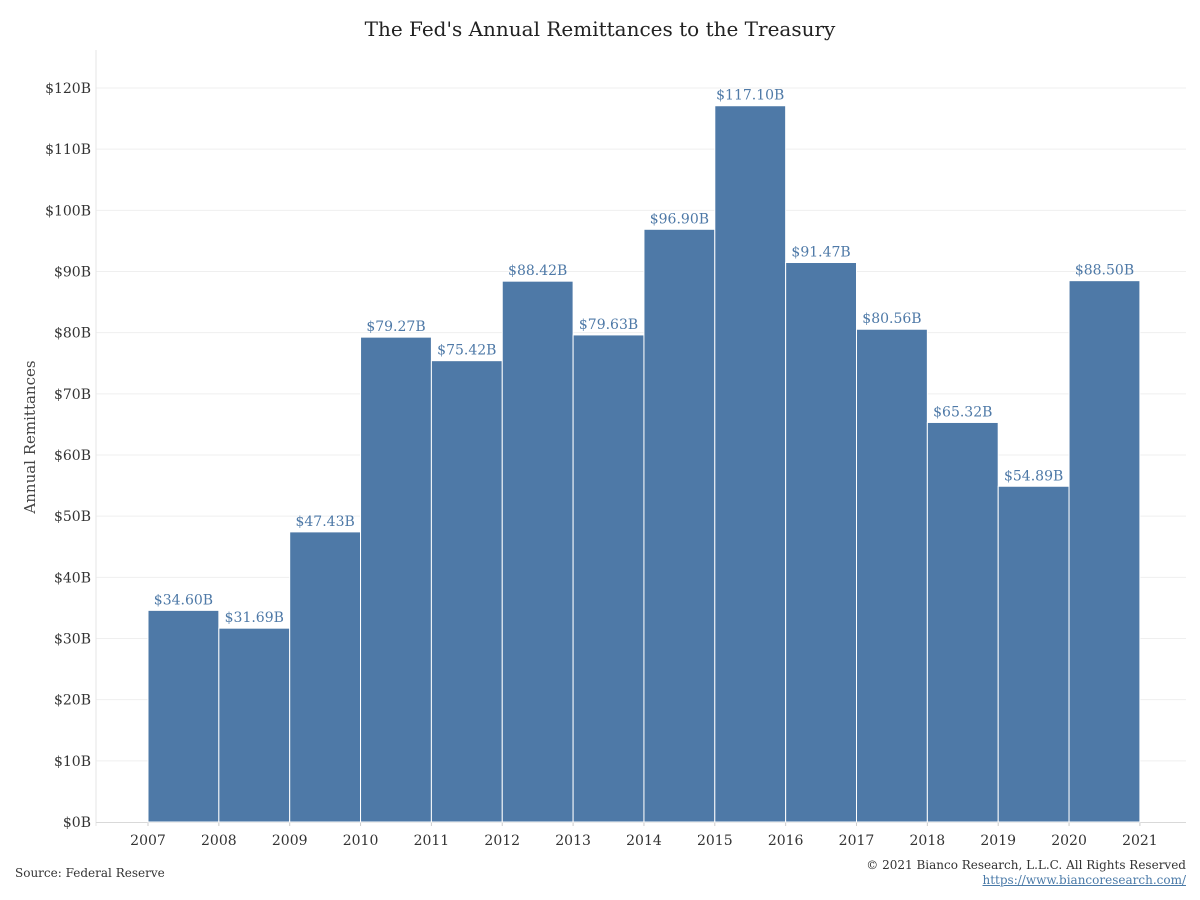 This screenshot has width=1200, height=900. Describe the element at coordinates (1033, 476) in the screenshot. I see `value-label: $54.89B` at that location.